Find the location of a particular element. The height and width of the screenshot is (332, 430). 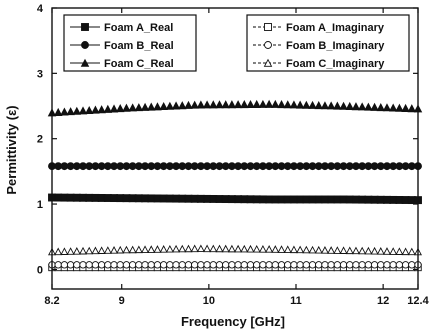

legend-left: Foam A_Real Foam B_Real Foam C_Real is located at coordinates (130, 43).